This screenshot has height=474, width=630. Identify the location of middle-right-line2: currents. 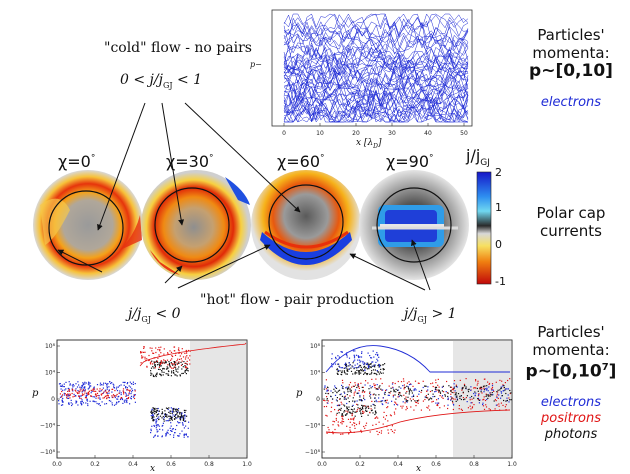
(571, 231).